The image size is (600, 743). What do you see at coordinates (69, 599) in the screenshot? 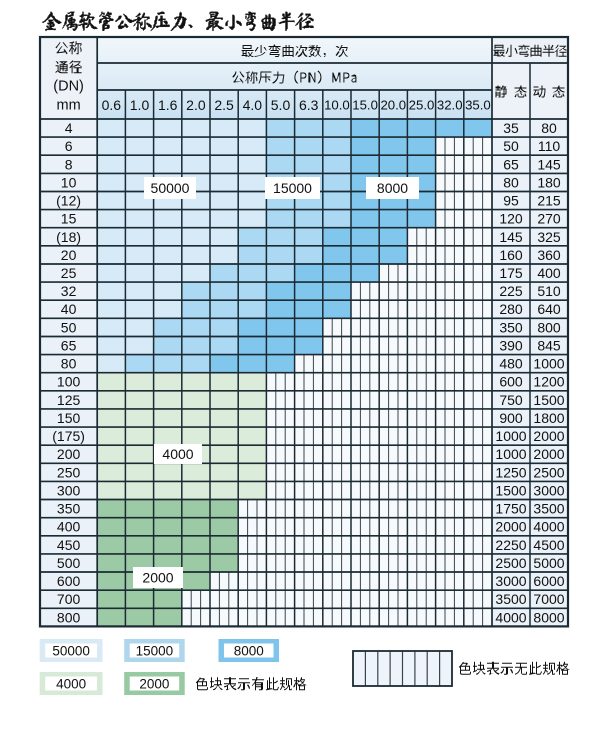
I see `svg-text: 700` at bounding box center [69, 599].